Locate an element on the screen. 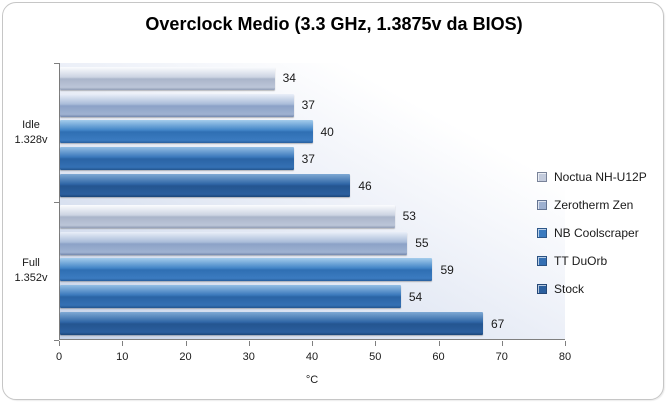  x-tick-label: 20 is located at coordinates (185, 357).